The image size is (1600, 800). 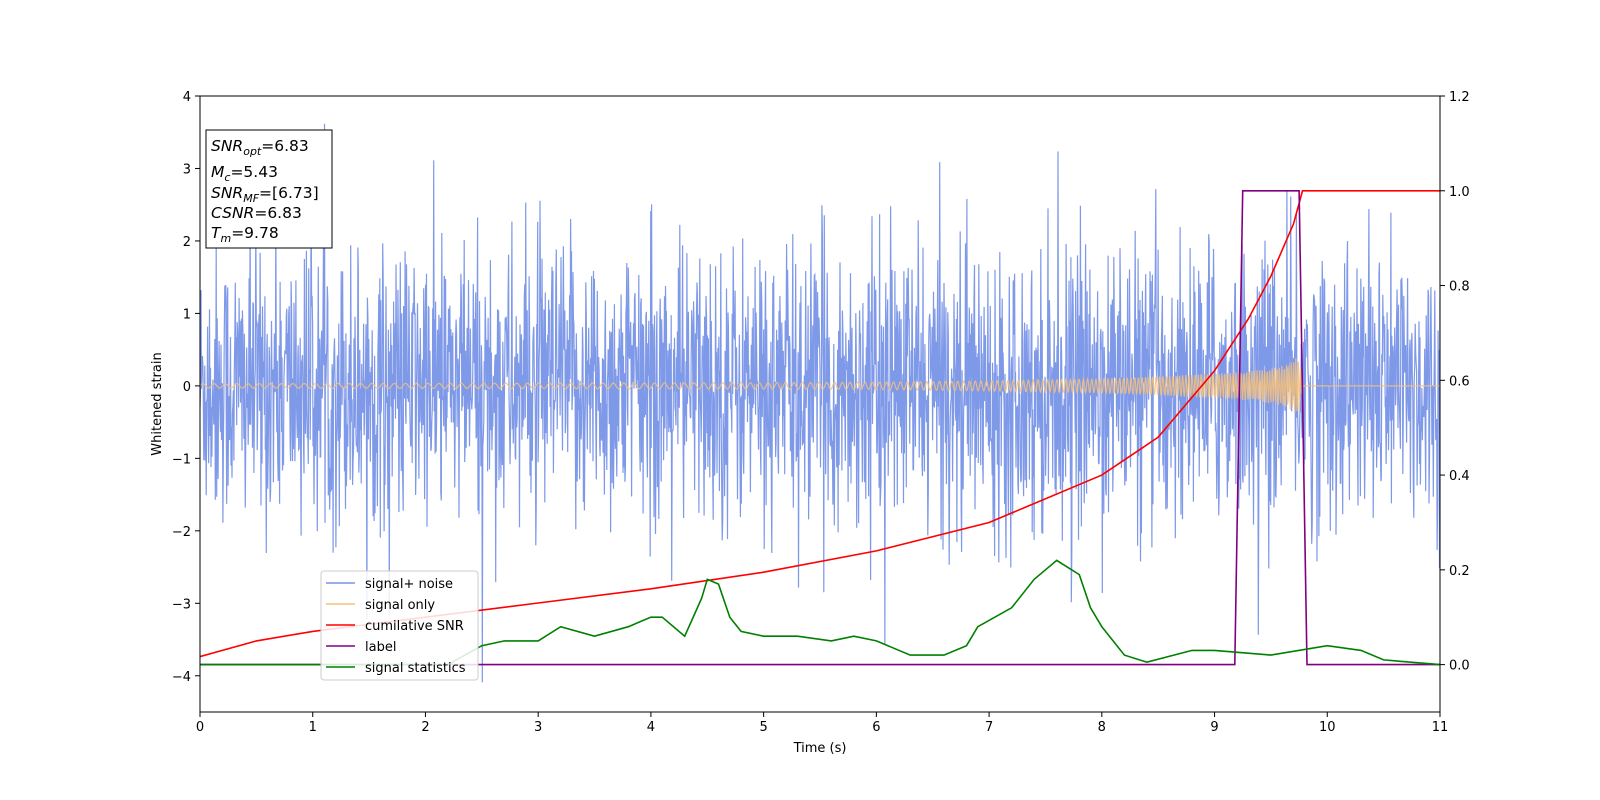 I want to click on y-tick-label: 2, so click(x=187, y=242).